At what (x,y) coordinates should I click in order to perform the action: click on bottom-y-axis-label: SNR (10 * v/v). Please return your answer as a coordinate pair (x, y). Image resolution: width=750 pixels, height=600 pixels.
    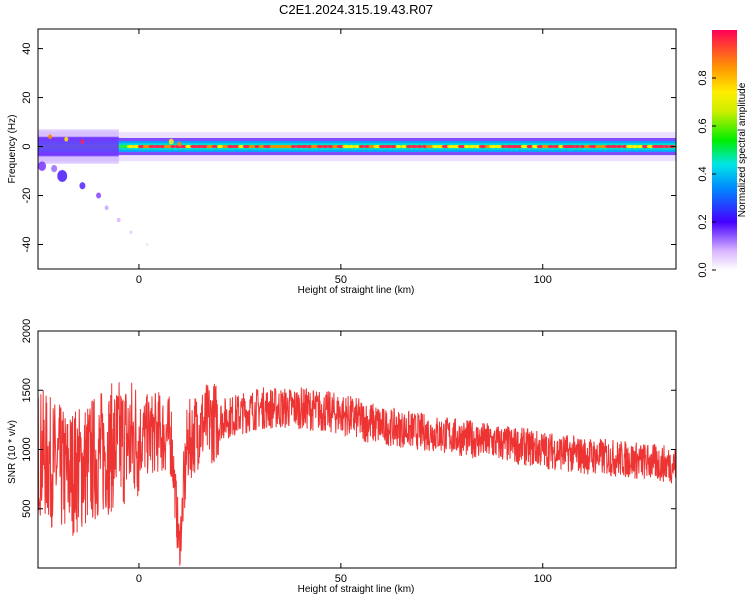
    Looking at the image, I should click on (12, 452).